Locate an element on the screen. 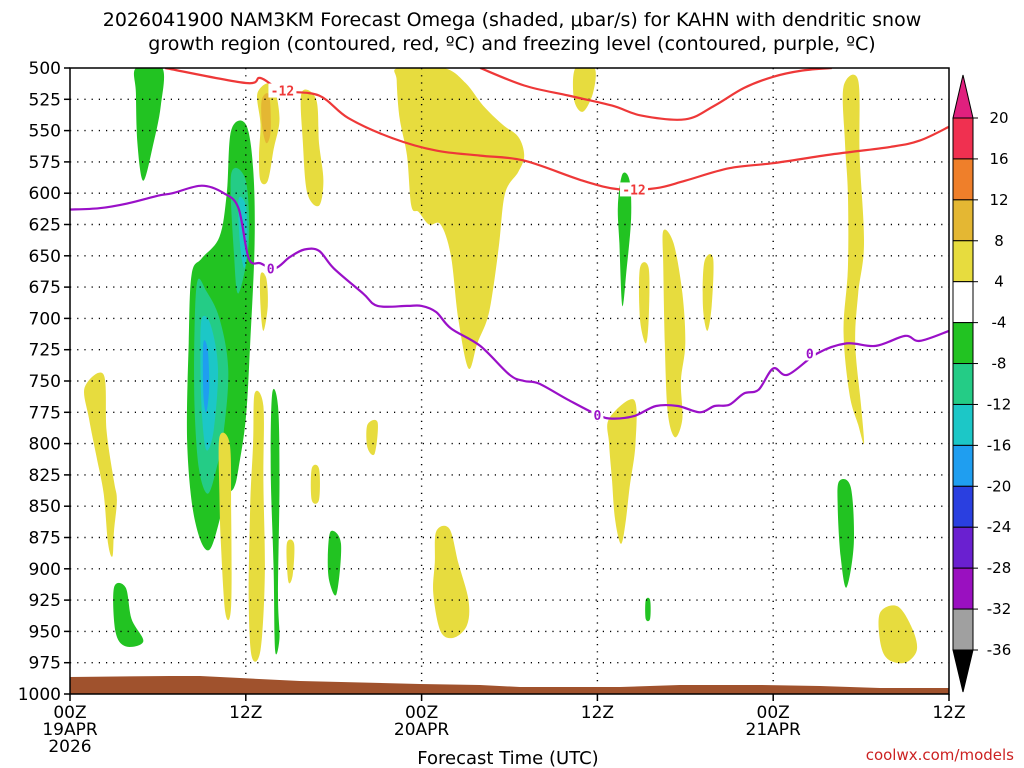 Image resolution: width=1024 pixels, height=768 pixels. y-tick-label-525: 525 is located at coordinates (45, 100).